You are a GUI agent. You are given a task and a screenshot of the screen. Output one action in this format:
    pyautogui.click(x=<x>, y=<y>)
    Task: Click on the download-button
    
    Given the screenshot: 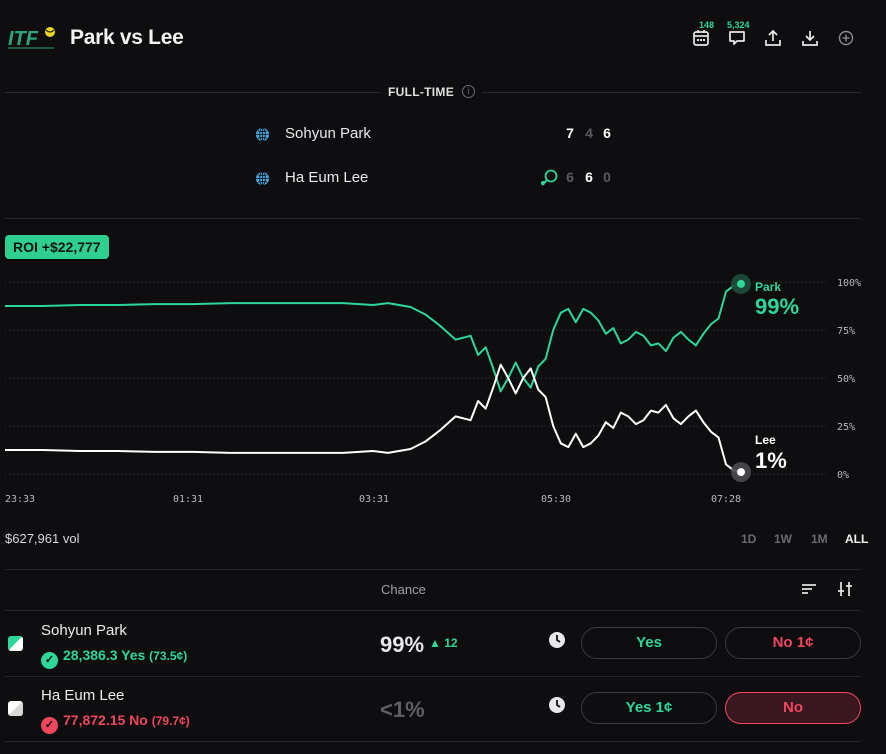 What is the action you would take?
    pyautogui.click(x=810, y=38)
    